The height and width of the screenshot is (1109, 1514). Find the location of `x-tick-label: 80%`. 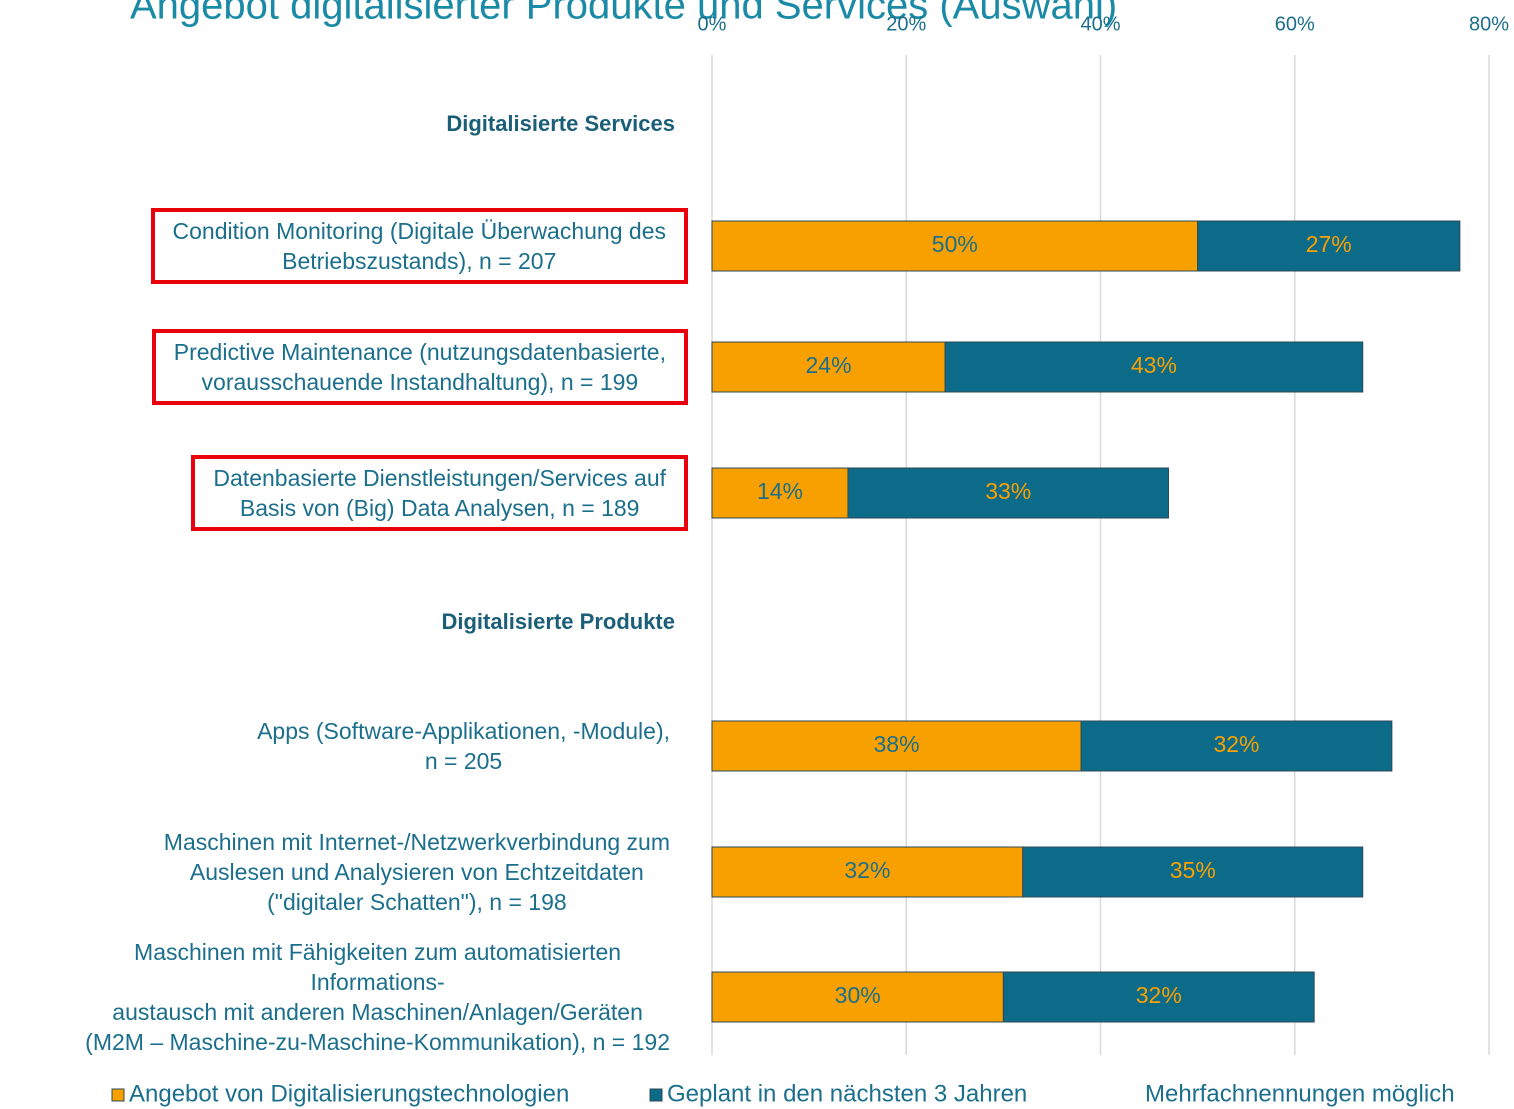

x-tick-label: 80% is located at coordinates (1489, 24).